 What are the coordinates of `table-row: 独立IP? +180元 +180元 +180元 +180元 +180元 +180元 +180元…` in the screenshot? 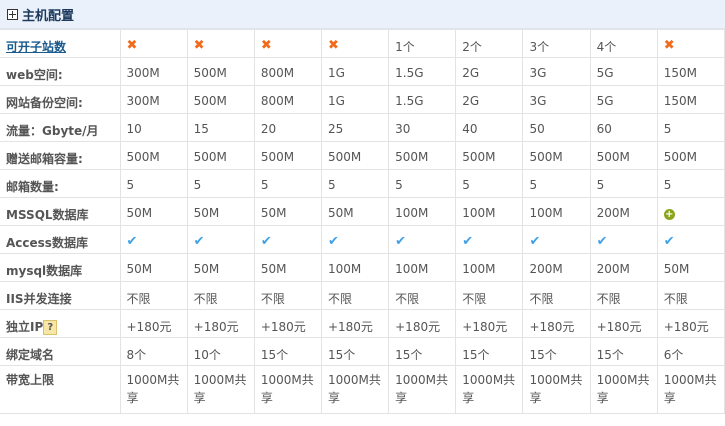 It's located at (362, 323).